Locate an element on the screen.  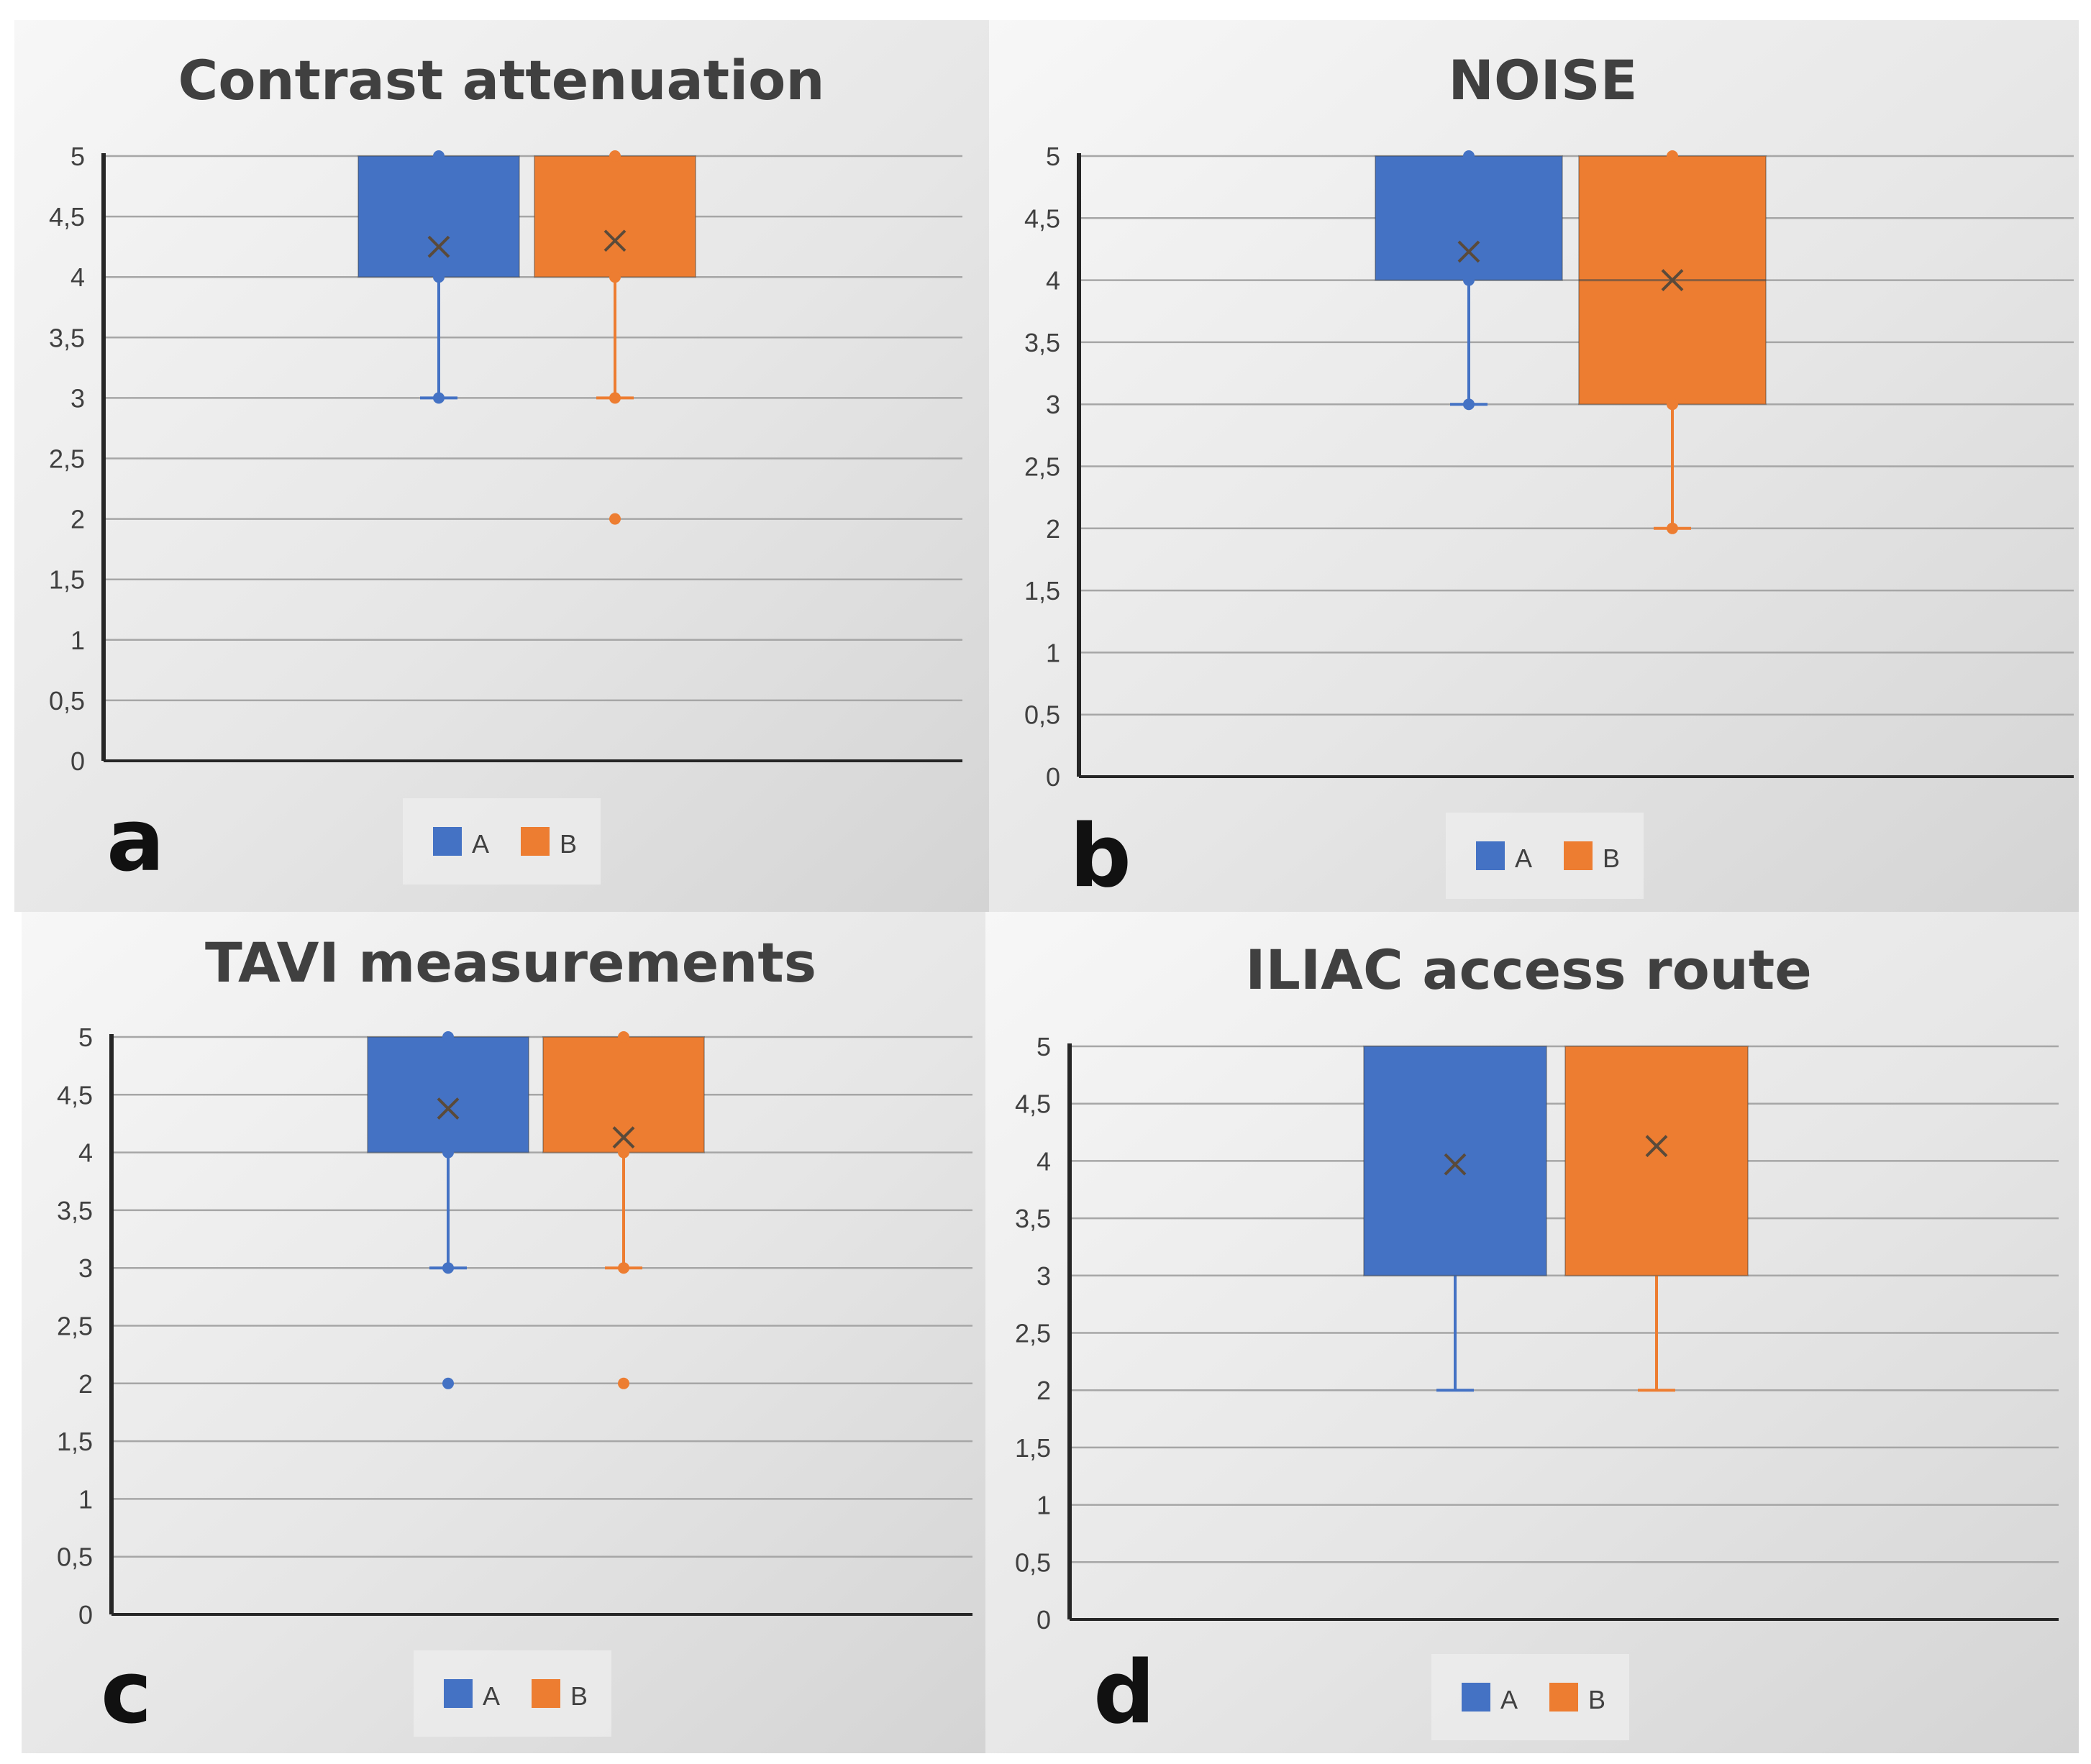
chart-title: Contrast attenuation is located at coordinates (501, 80).